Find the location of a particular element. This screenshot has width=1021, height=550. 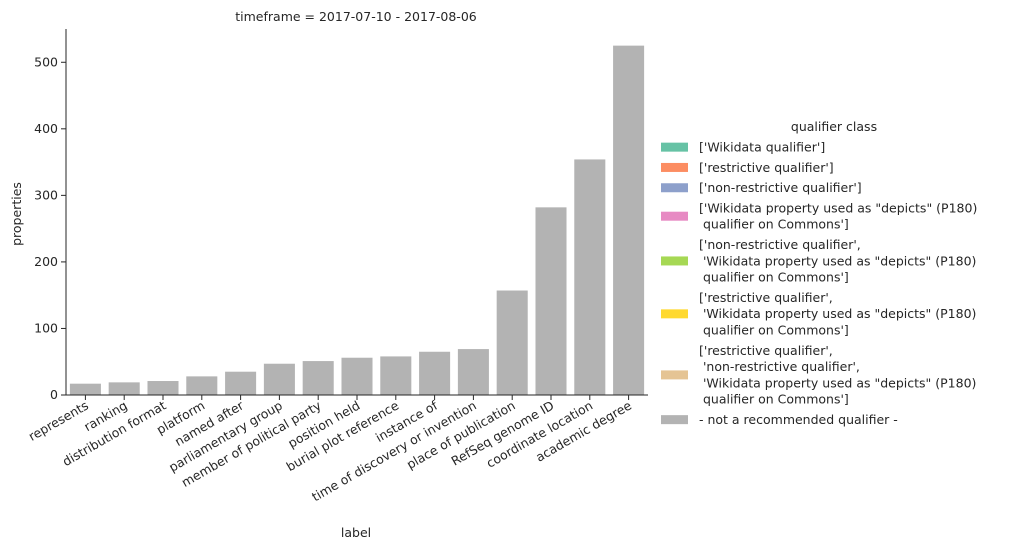

y-tick-label: 0 is located at coordinates (54, 394).